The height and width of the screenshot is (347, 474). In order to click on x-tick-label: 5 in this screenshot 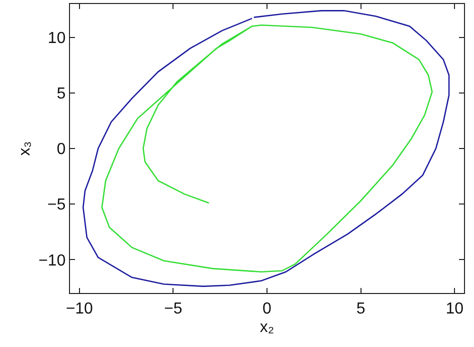, I will do `click(361, 309)`.